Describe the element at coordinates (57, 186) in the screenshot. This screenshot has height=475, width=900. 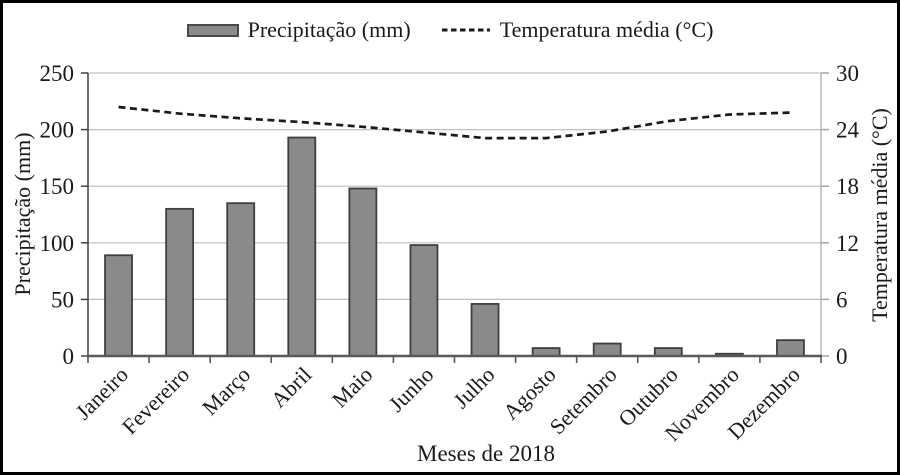
I see `left-axis-tick-label: 150` at that location.